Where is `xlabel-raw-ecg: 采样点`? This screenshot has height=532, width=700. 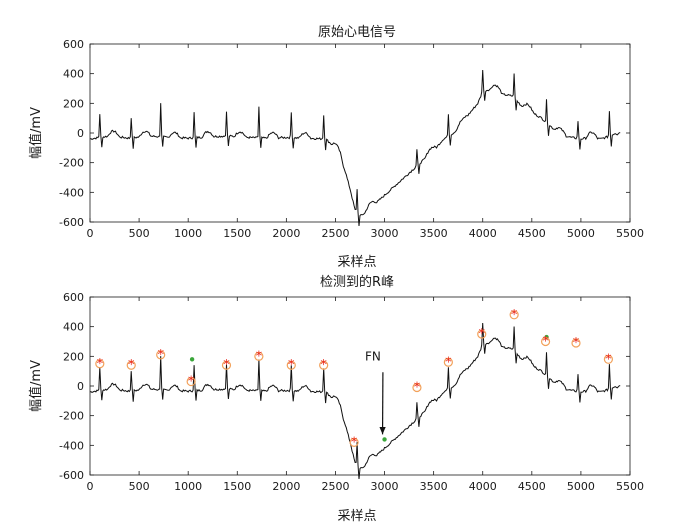
xlabel-raw-ecg: 采样点 is located at coordinates (356, 262).